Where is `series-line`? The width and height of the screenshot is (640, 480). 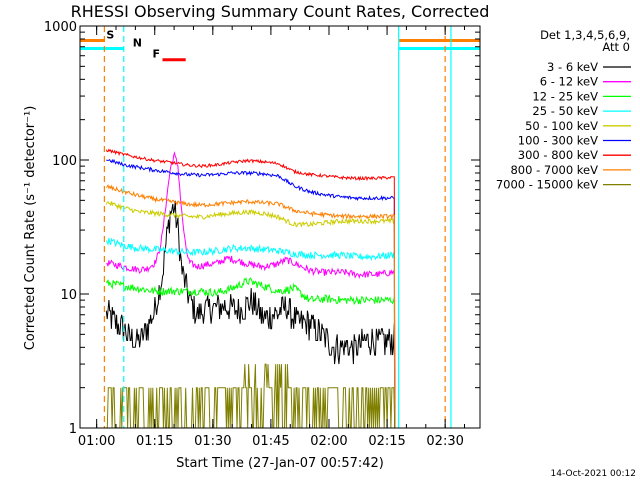 series-line is located at coordinates (250, 353).